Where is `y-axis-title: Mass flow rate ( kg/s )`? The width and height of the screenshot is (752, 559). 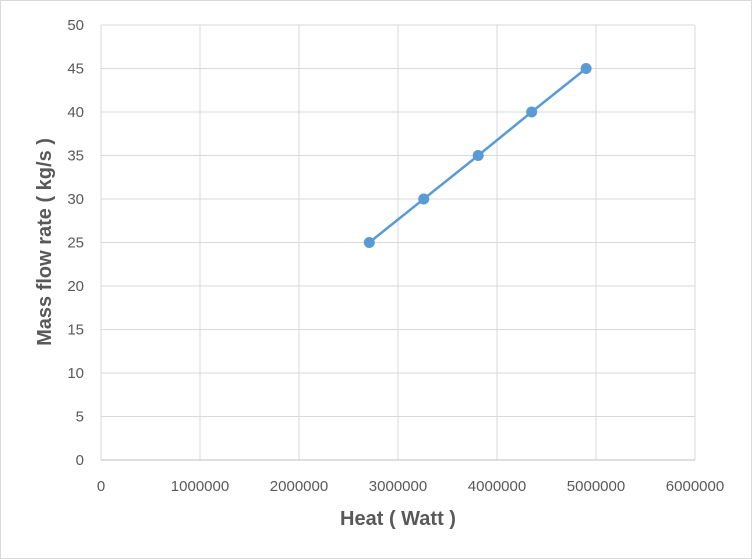 y-axis-title: Mass flow rate ( kg/s ) is located at coordinates (45, 242).